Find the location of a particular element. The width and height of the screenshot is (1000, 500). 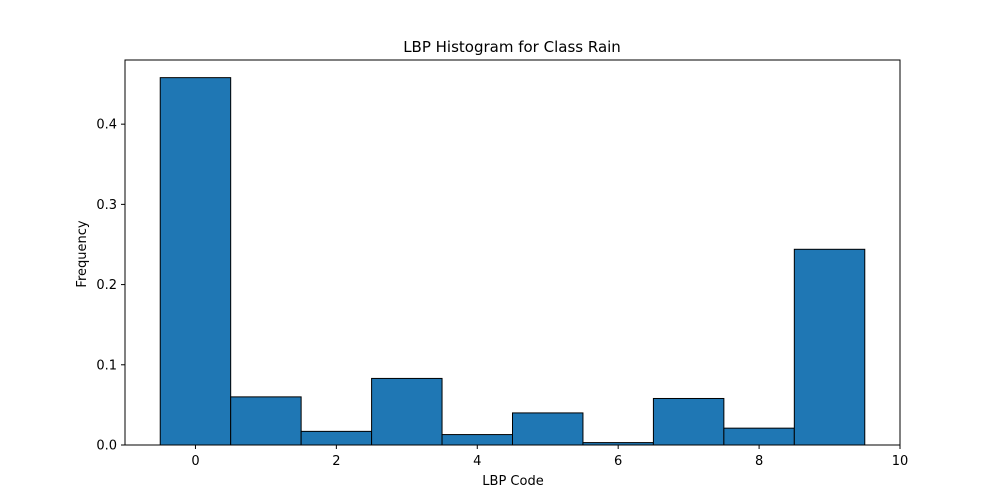

y-tick-label: 0.2 is located at coordinates (106, 285).